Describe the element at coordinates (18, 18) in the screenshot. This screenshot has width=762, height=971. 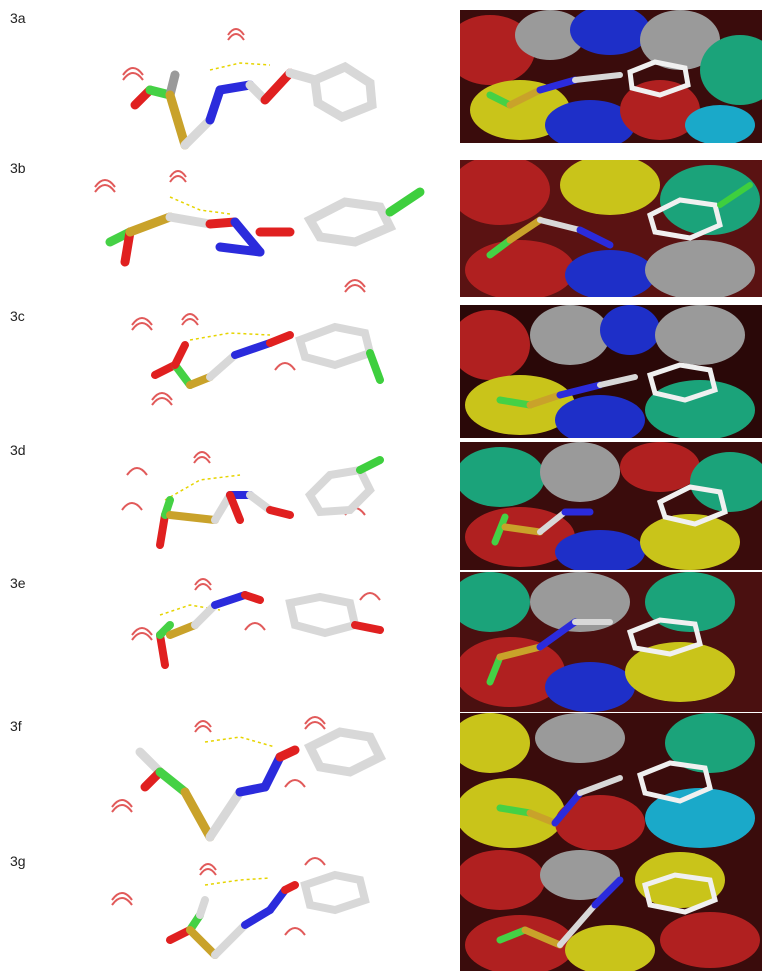
I see `panel-label-3a: 3a` at that location.